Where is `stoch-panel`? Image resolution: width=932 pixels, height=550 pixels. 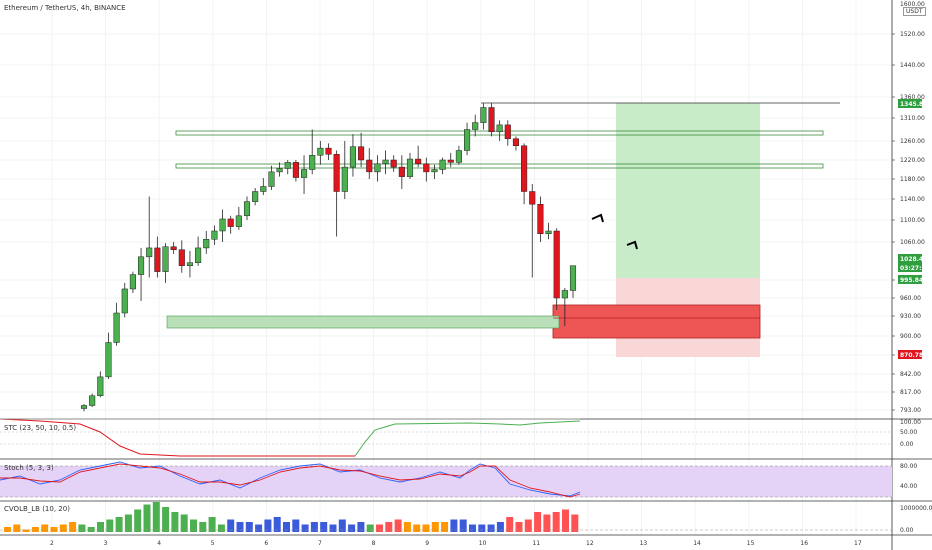 stoch-panel is located at coordinates (446, 479).